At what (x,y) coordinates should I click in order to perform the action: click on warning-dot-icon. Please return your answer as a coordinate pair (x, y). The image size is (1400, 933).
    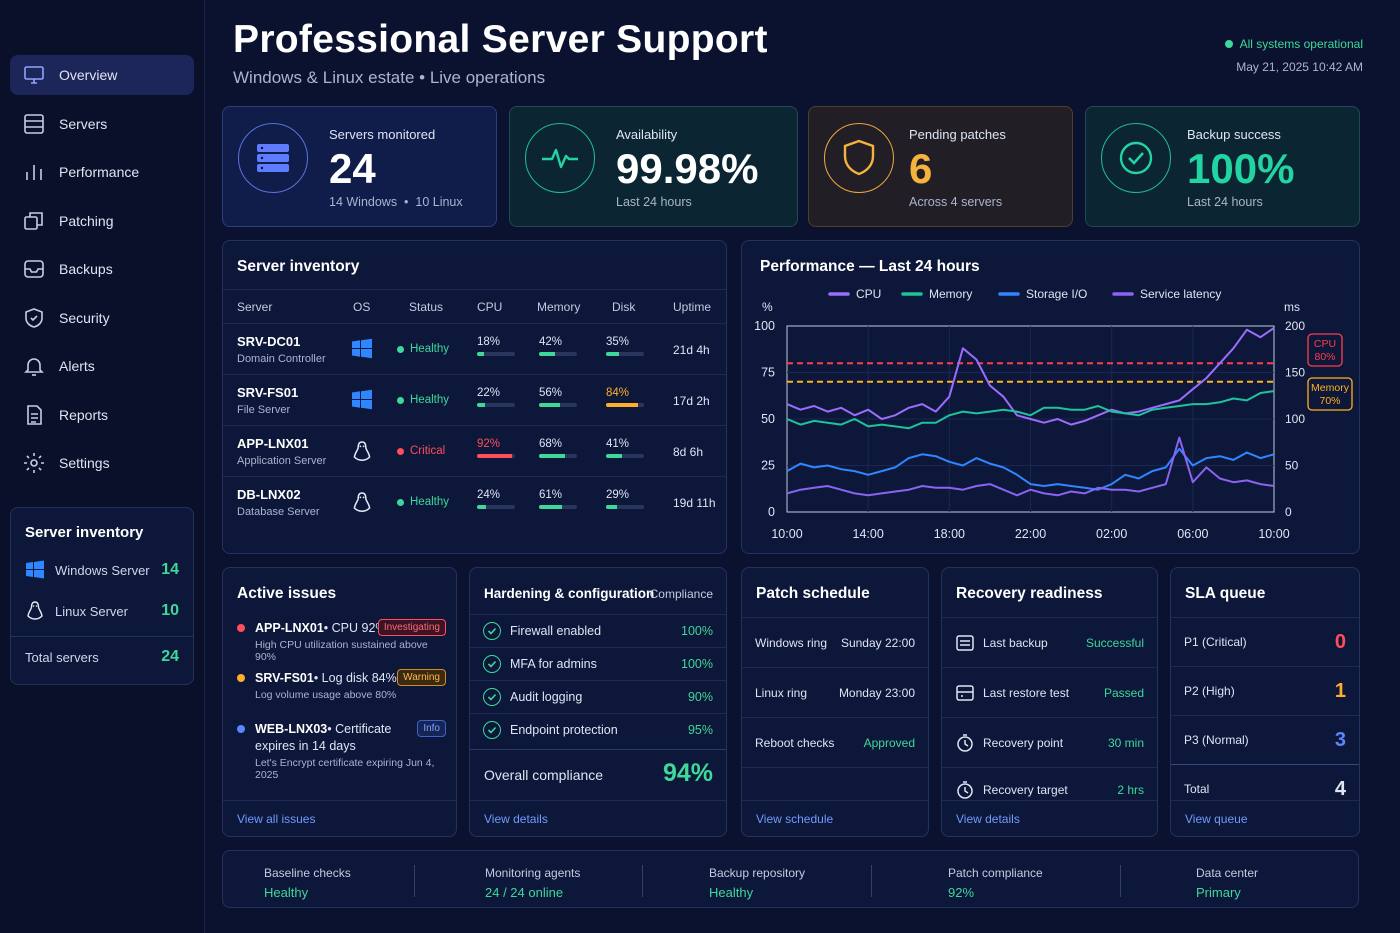
    Looking at the image, I should click on (241, 678).